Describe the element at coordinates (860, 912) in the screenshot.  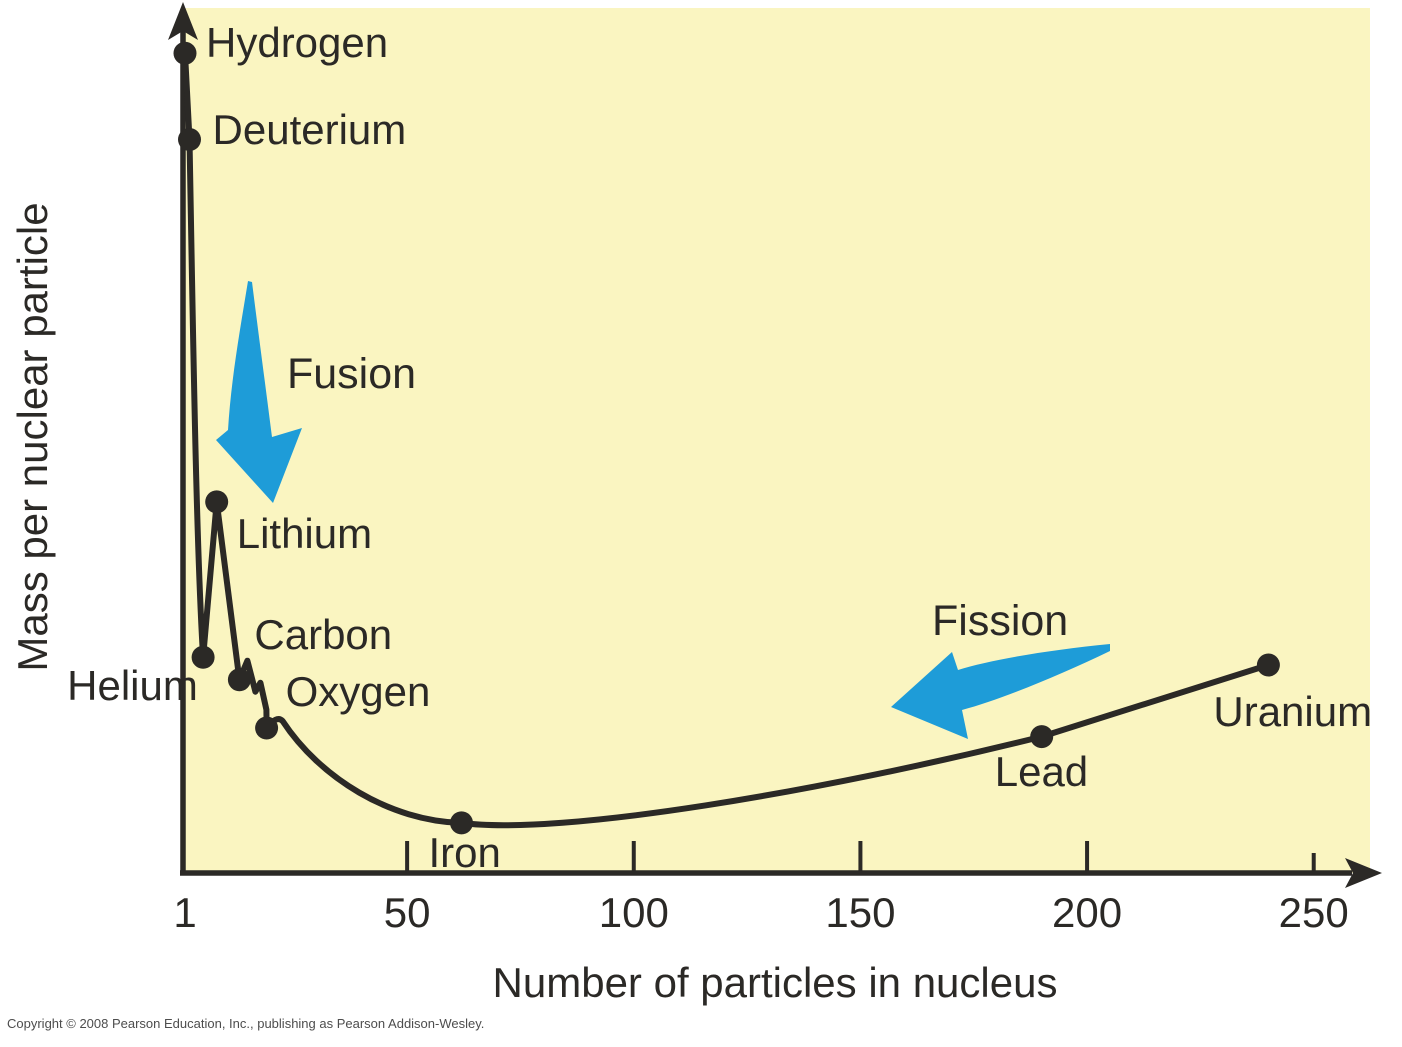
I see `x-tick-label-150: 150` at that location.